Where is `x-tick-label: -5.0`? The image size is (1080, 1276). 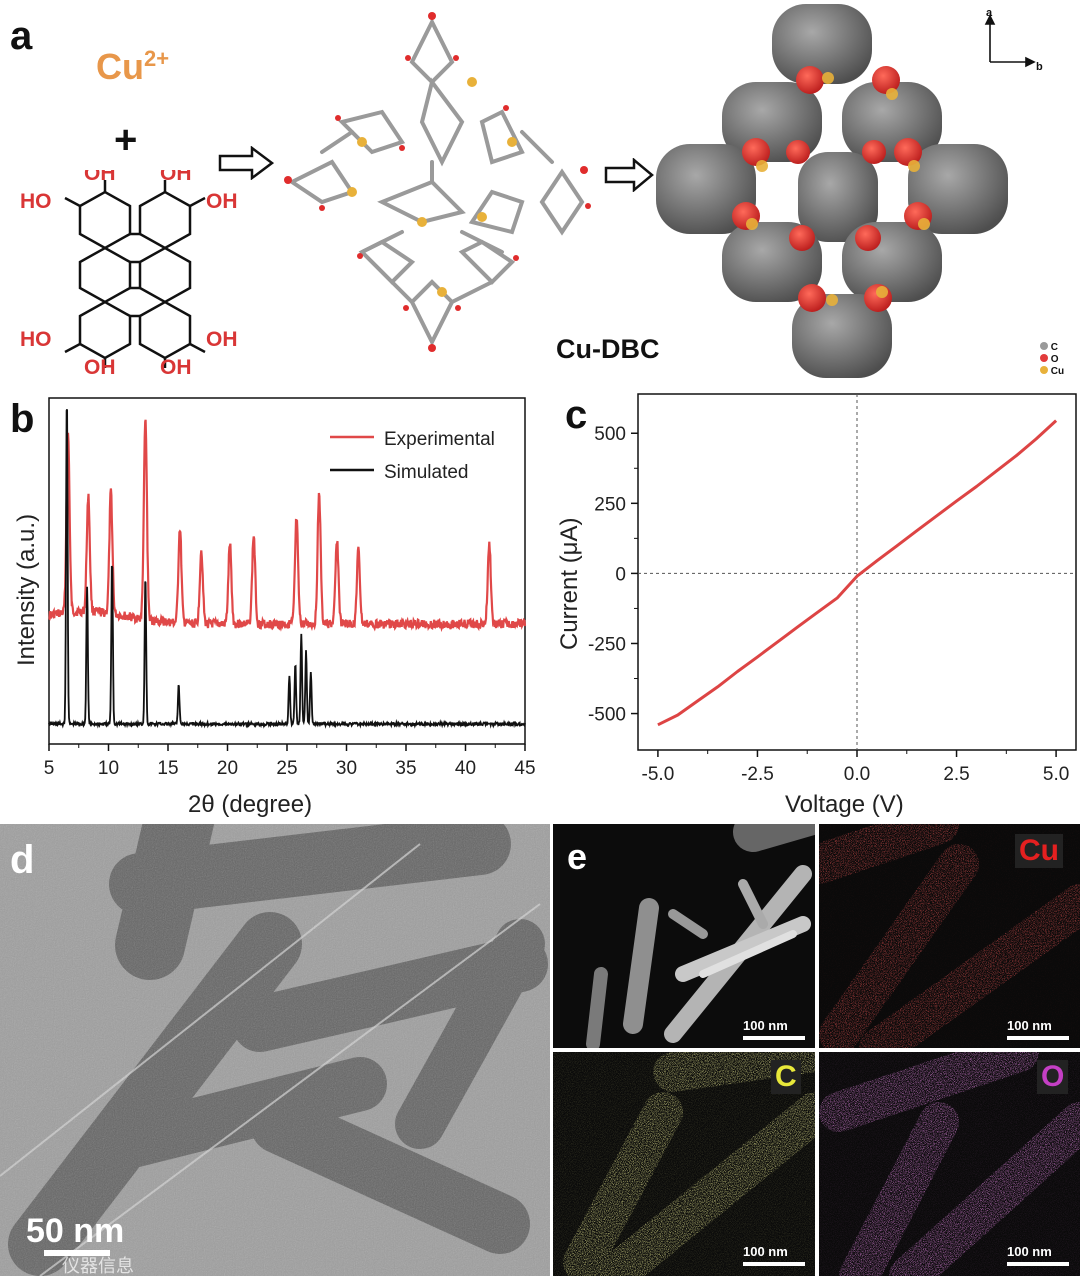
x-tick-label: -5.0 is located at coordinates (658, 774).